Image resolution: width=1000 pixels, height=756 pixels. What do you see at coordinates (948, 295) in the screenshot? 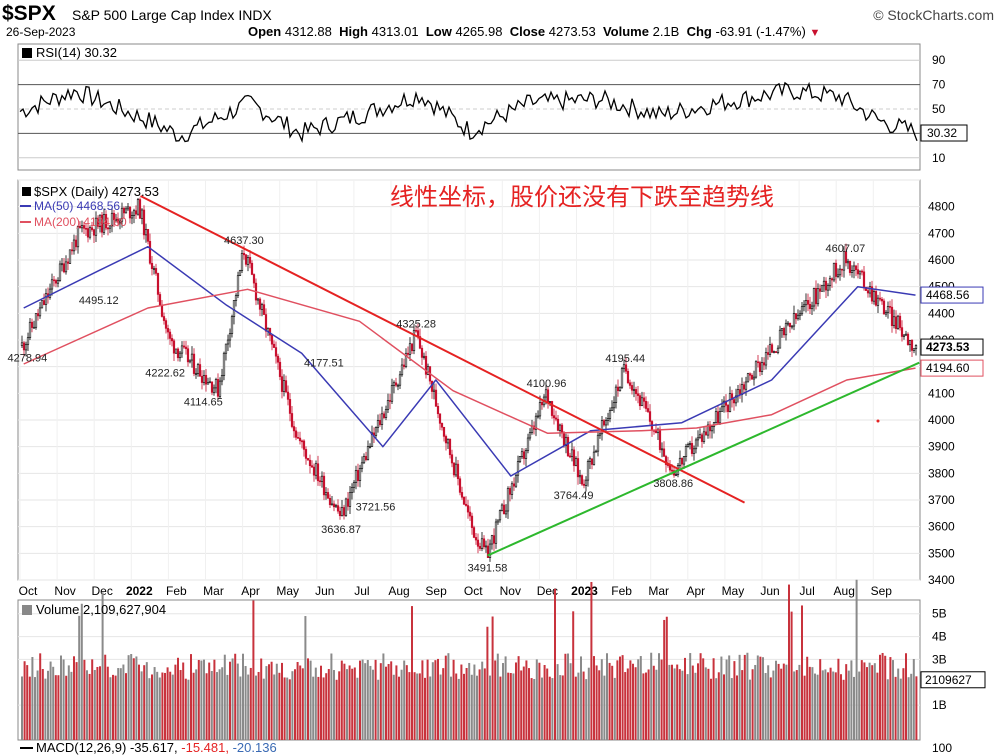
I see `ma50-value-text: 4468.56` at bounding box center [948, 295].